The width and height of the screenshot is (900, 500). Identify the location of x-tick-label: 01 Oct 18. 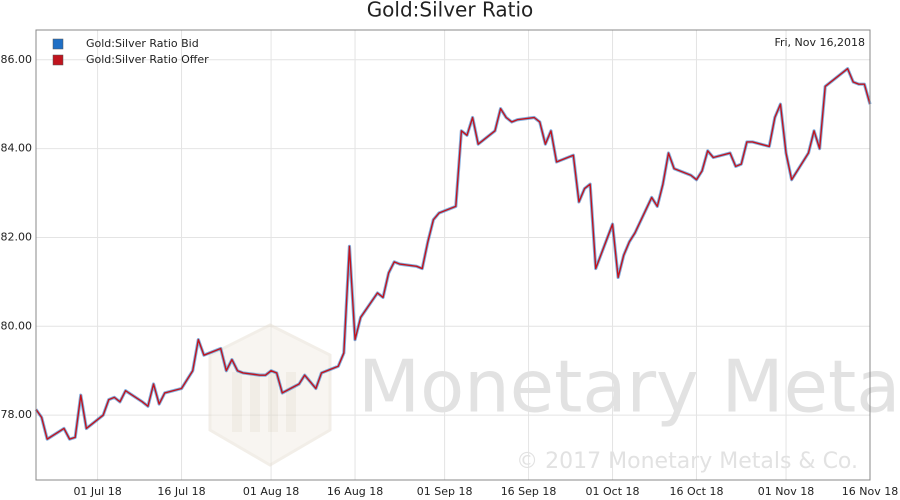
(613, 491).